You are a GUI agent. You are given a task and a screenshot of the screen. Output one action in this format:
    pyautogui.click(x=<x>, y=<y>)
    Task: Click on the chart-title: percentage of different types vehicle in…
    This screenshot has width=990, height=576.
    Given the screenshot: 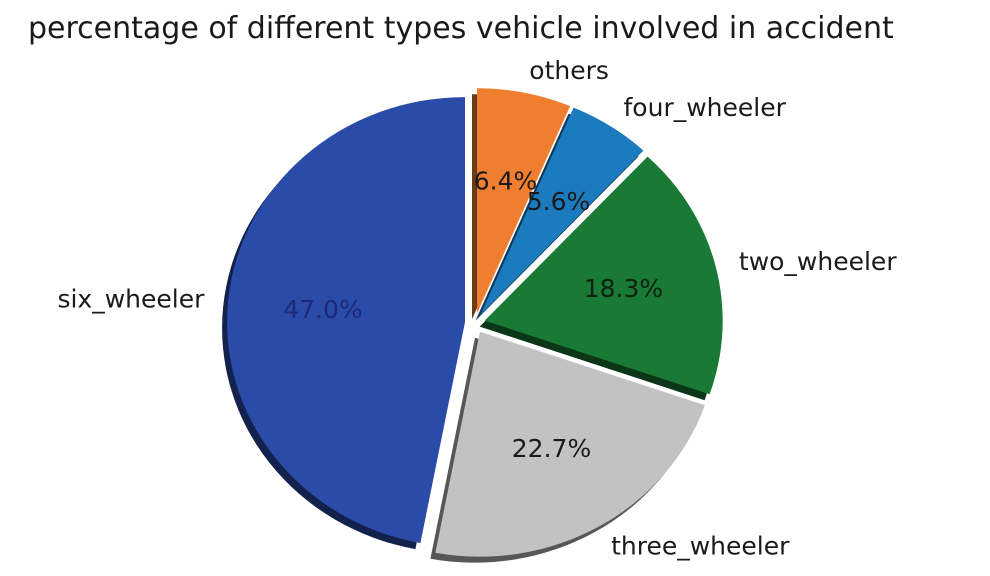 What is the action you would take?
    pyautogui.click(x=461, y=28)
    